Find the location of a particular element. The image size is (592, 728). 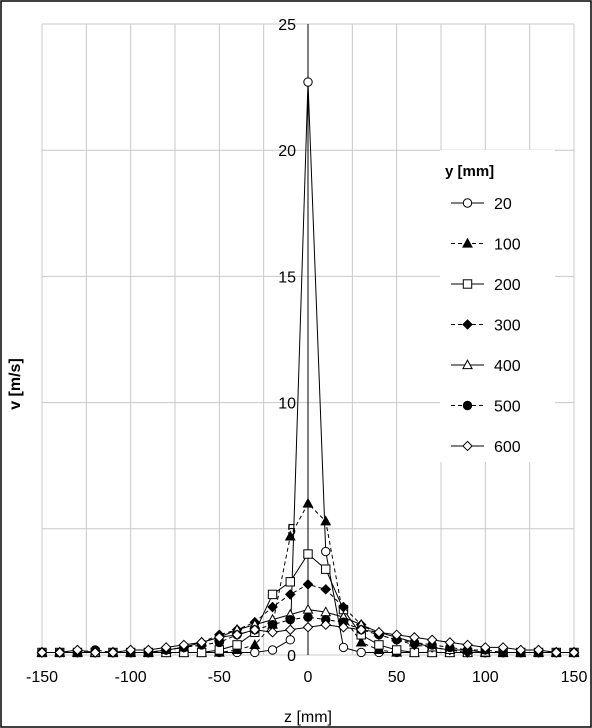

x-tick-label: 50 is located at coordinates (397, 677).